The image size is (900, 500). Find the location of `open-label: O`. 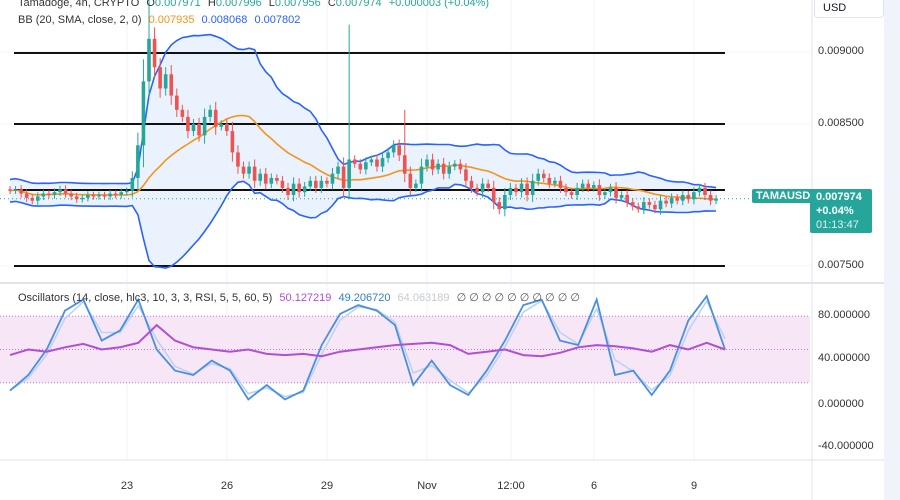

open-label: O is located at coordinates (150, 4).